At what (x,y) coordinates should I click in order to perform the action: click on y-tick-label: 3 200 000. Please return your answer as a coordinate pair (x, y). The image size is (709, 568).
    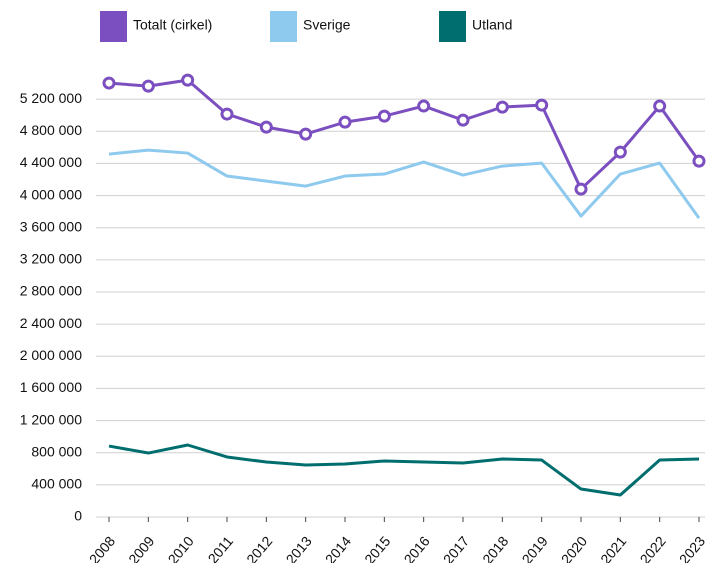
    Looking at the image, I should click on (51, 259).